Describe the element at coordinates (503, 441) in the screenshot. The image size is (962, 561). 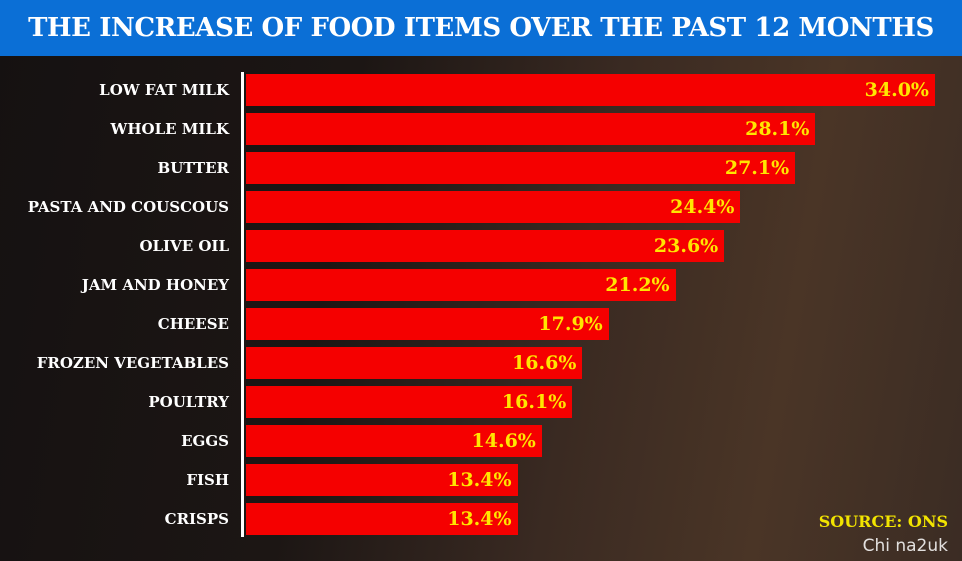
I see `value-label: 14.6%` at that location.